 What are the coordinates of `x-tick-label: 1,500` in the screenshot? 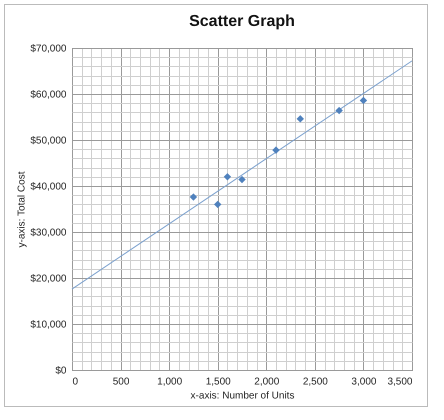 It's located at (219, 382).